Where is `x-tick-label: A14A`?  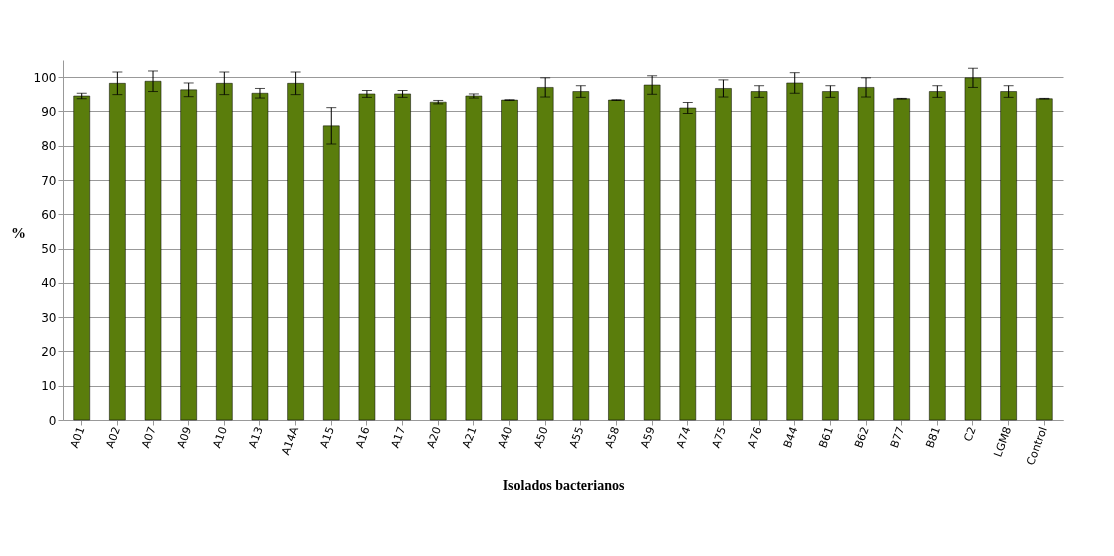
x-tick-label: A14A is located at coordinates (290, 440).